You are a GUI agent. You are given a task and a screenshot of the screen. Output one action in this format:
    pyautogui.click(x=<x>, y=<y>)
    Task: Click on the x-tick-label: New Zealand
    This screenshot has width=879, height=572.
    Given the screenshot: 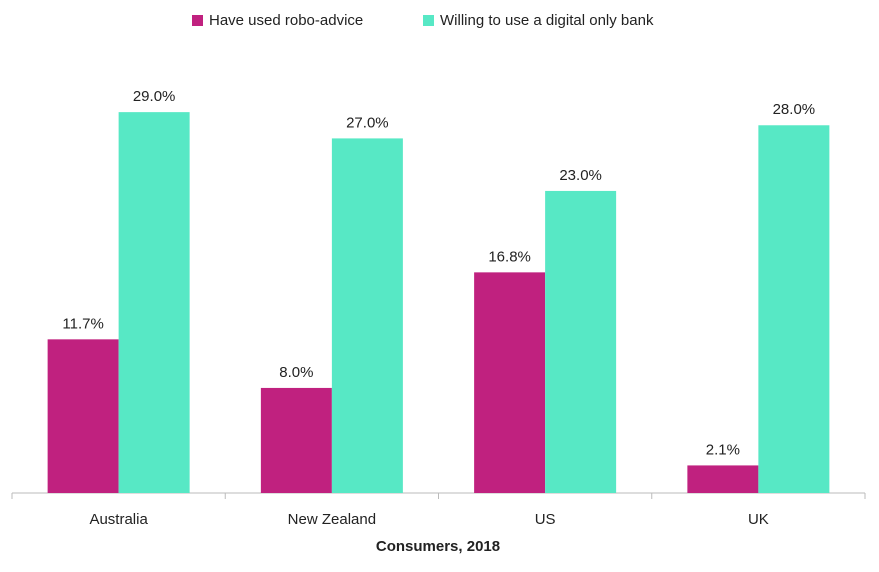 What is the action you would take?
    pyautogui.click(x=332, y=519)
    